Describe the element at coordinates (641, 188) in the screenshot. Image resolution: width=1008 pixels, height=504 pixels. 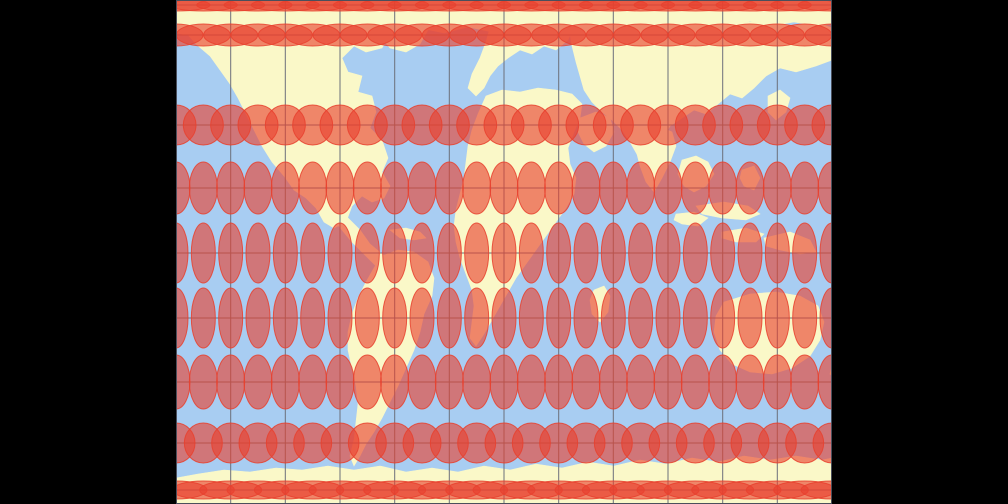
I see `tissot-ellipse-r3-c17` at that location.